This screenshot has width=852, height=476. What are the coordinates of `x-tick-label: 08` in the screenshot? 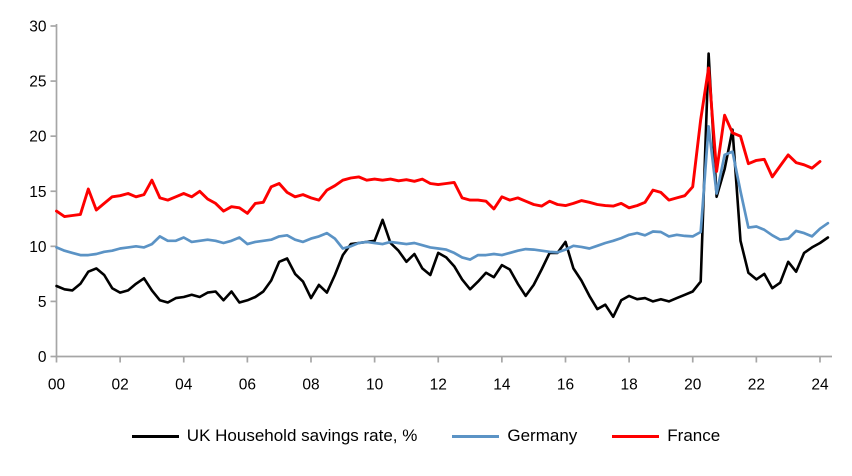 It's located at (310, 385).